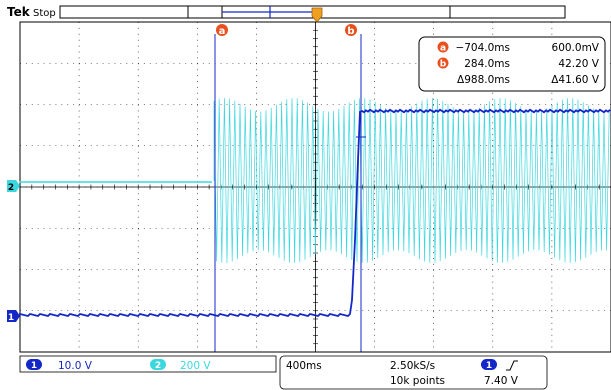  I want to click on cursor-b-time: 284.0ms, so click(487, 64).